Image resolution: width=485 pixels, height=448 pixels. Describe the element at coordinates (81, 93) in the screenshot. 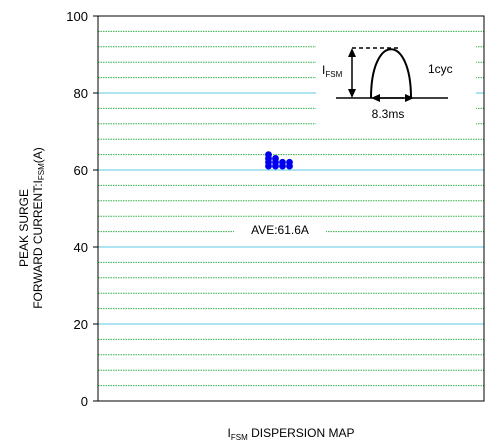

I see `y-tick-label: 80` at that location.